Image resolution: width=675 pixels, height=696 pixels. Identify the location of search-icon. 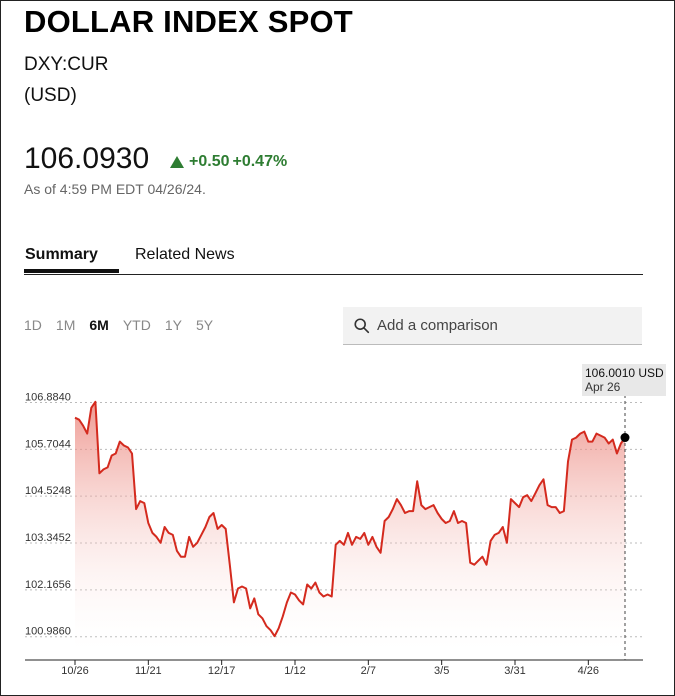
(362, 325).